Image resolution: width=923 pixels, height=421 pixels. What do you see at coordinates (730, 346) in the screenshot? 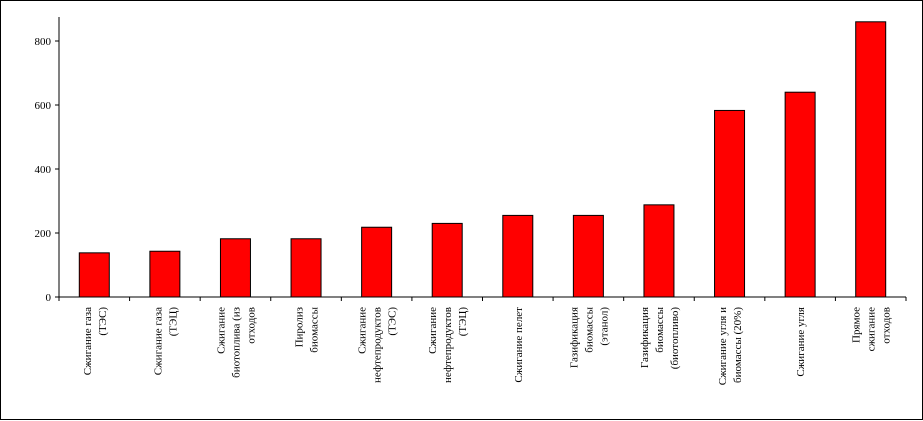
I see `category-label: Сжигание угля и биомассы (20%)` at bounding box center [730, 346].